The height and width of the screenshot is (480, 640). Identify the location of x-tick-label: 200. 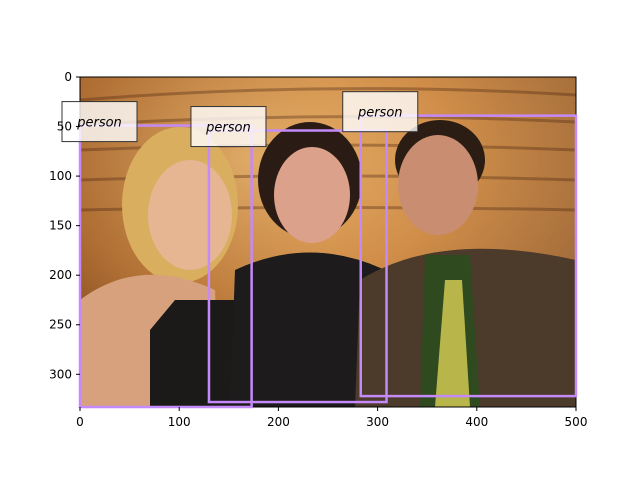
(278, 422).